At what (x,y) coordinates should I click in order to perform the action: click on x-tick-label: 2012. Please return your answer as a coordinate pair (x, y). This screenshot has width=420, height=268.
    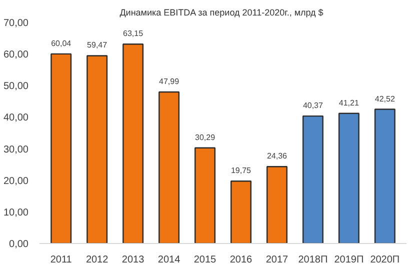
    Looking at the image, I should click on (97, 260).